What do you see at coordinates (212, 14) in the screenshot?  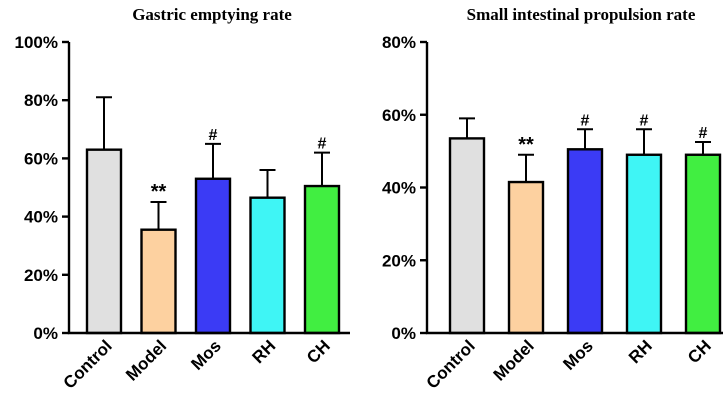 I see `gastric-emptying-title: Gastric emptying rate` at bounding box center [212, 14].